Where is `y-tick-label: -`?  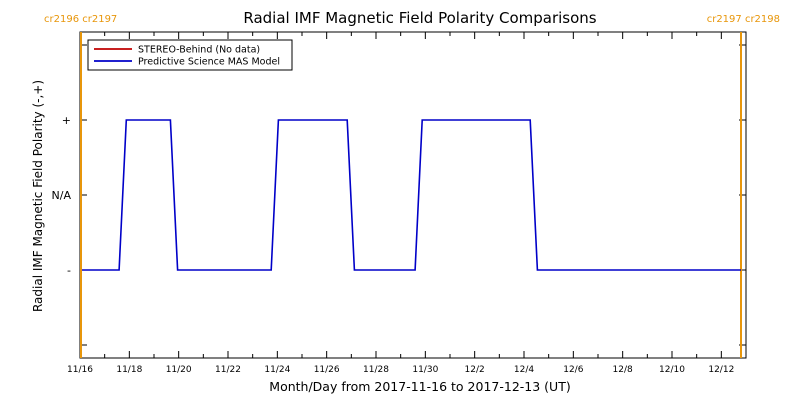
y-tick-label: - is located at coordinates (69, 270).